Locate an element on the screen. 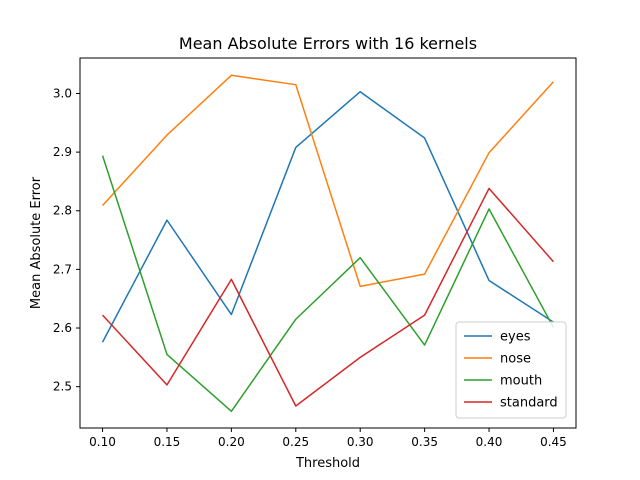  legend-box is located at coordinates (511, 370).